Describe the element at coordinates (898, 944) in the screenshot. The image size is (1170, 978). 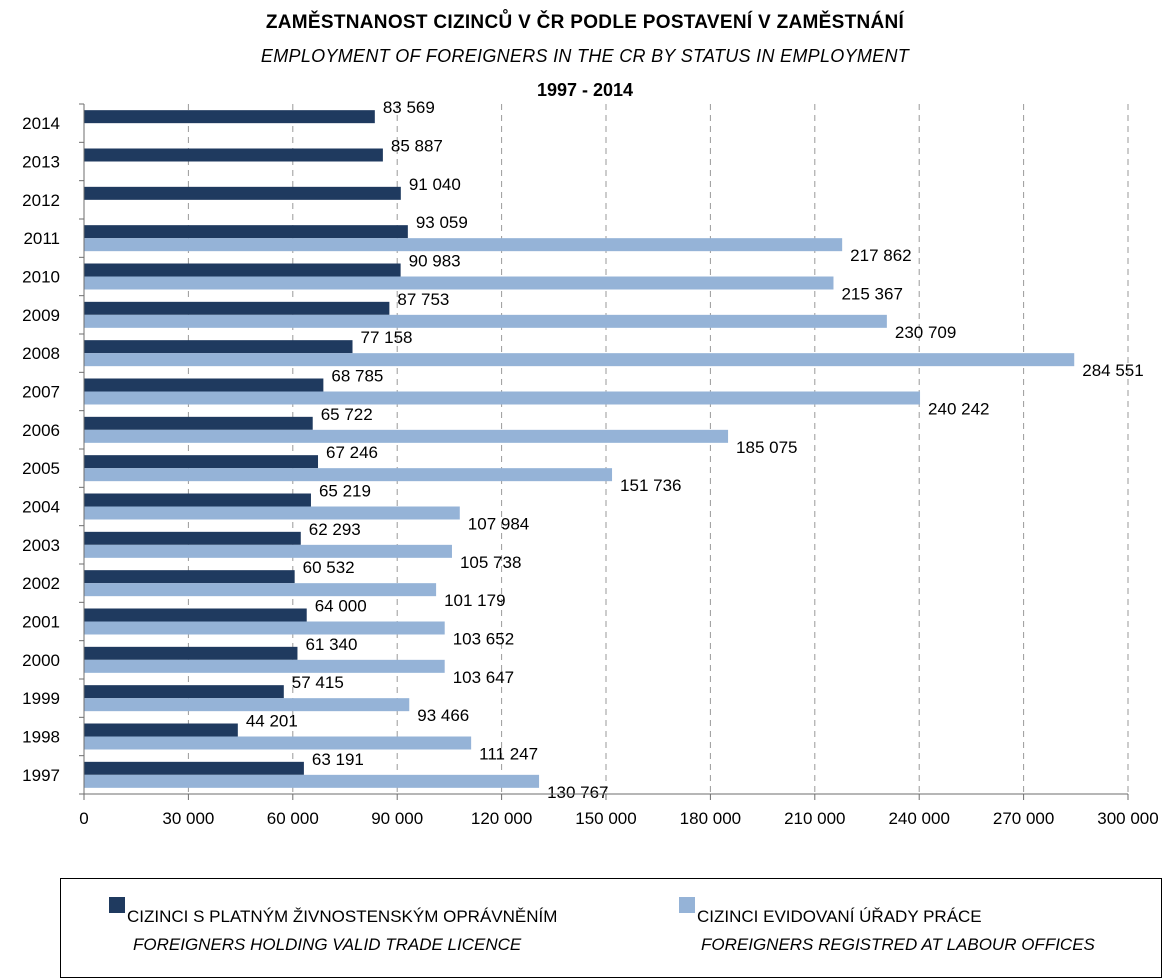
I see `legend-label-en: FOREIGNERS REGISTRED AT LABOUR OFFICES` at that location.